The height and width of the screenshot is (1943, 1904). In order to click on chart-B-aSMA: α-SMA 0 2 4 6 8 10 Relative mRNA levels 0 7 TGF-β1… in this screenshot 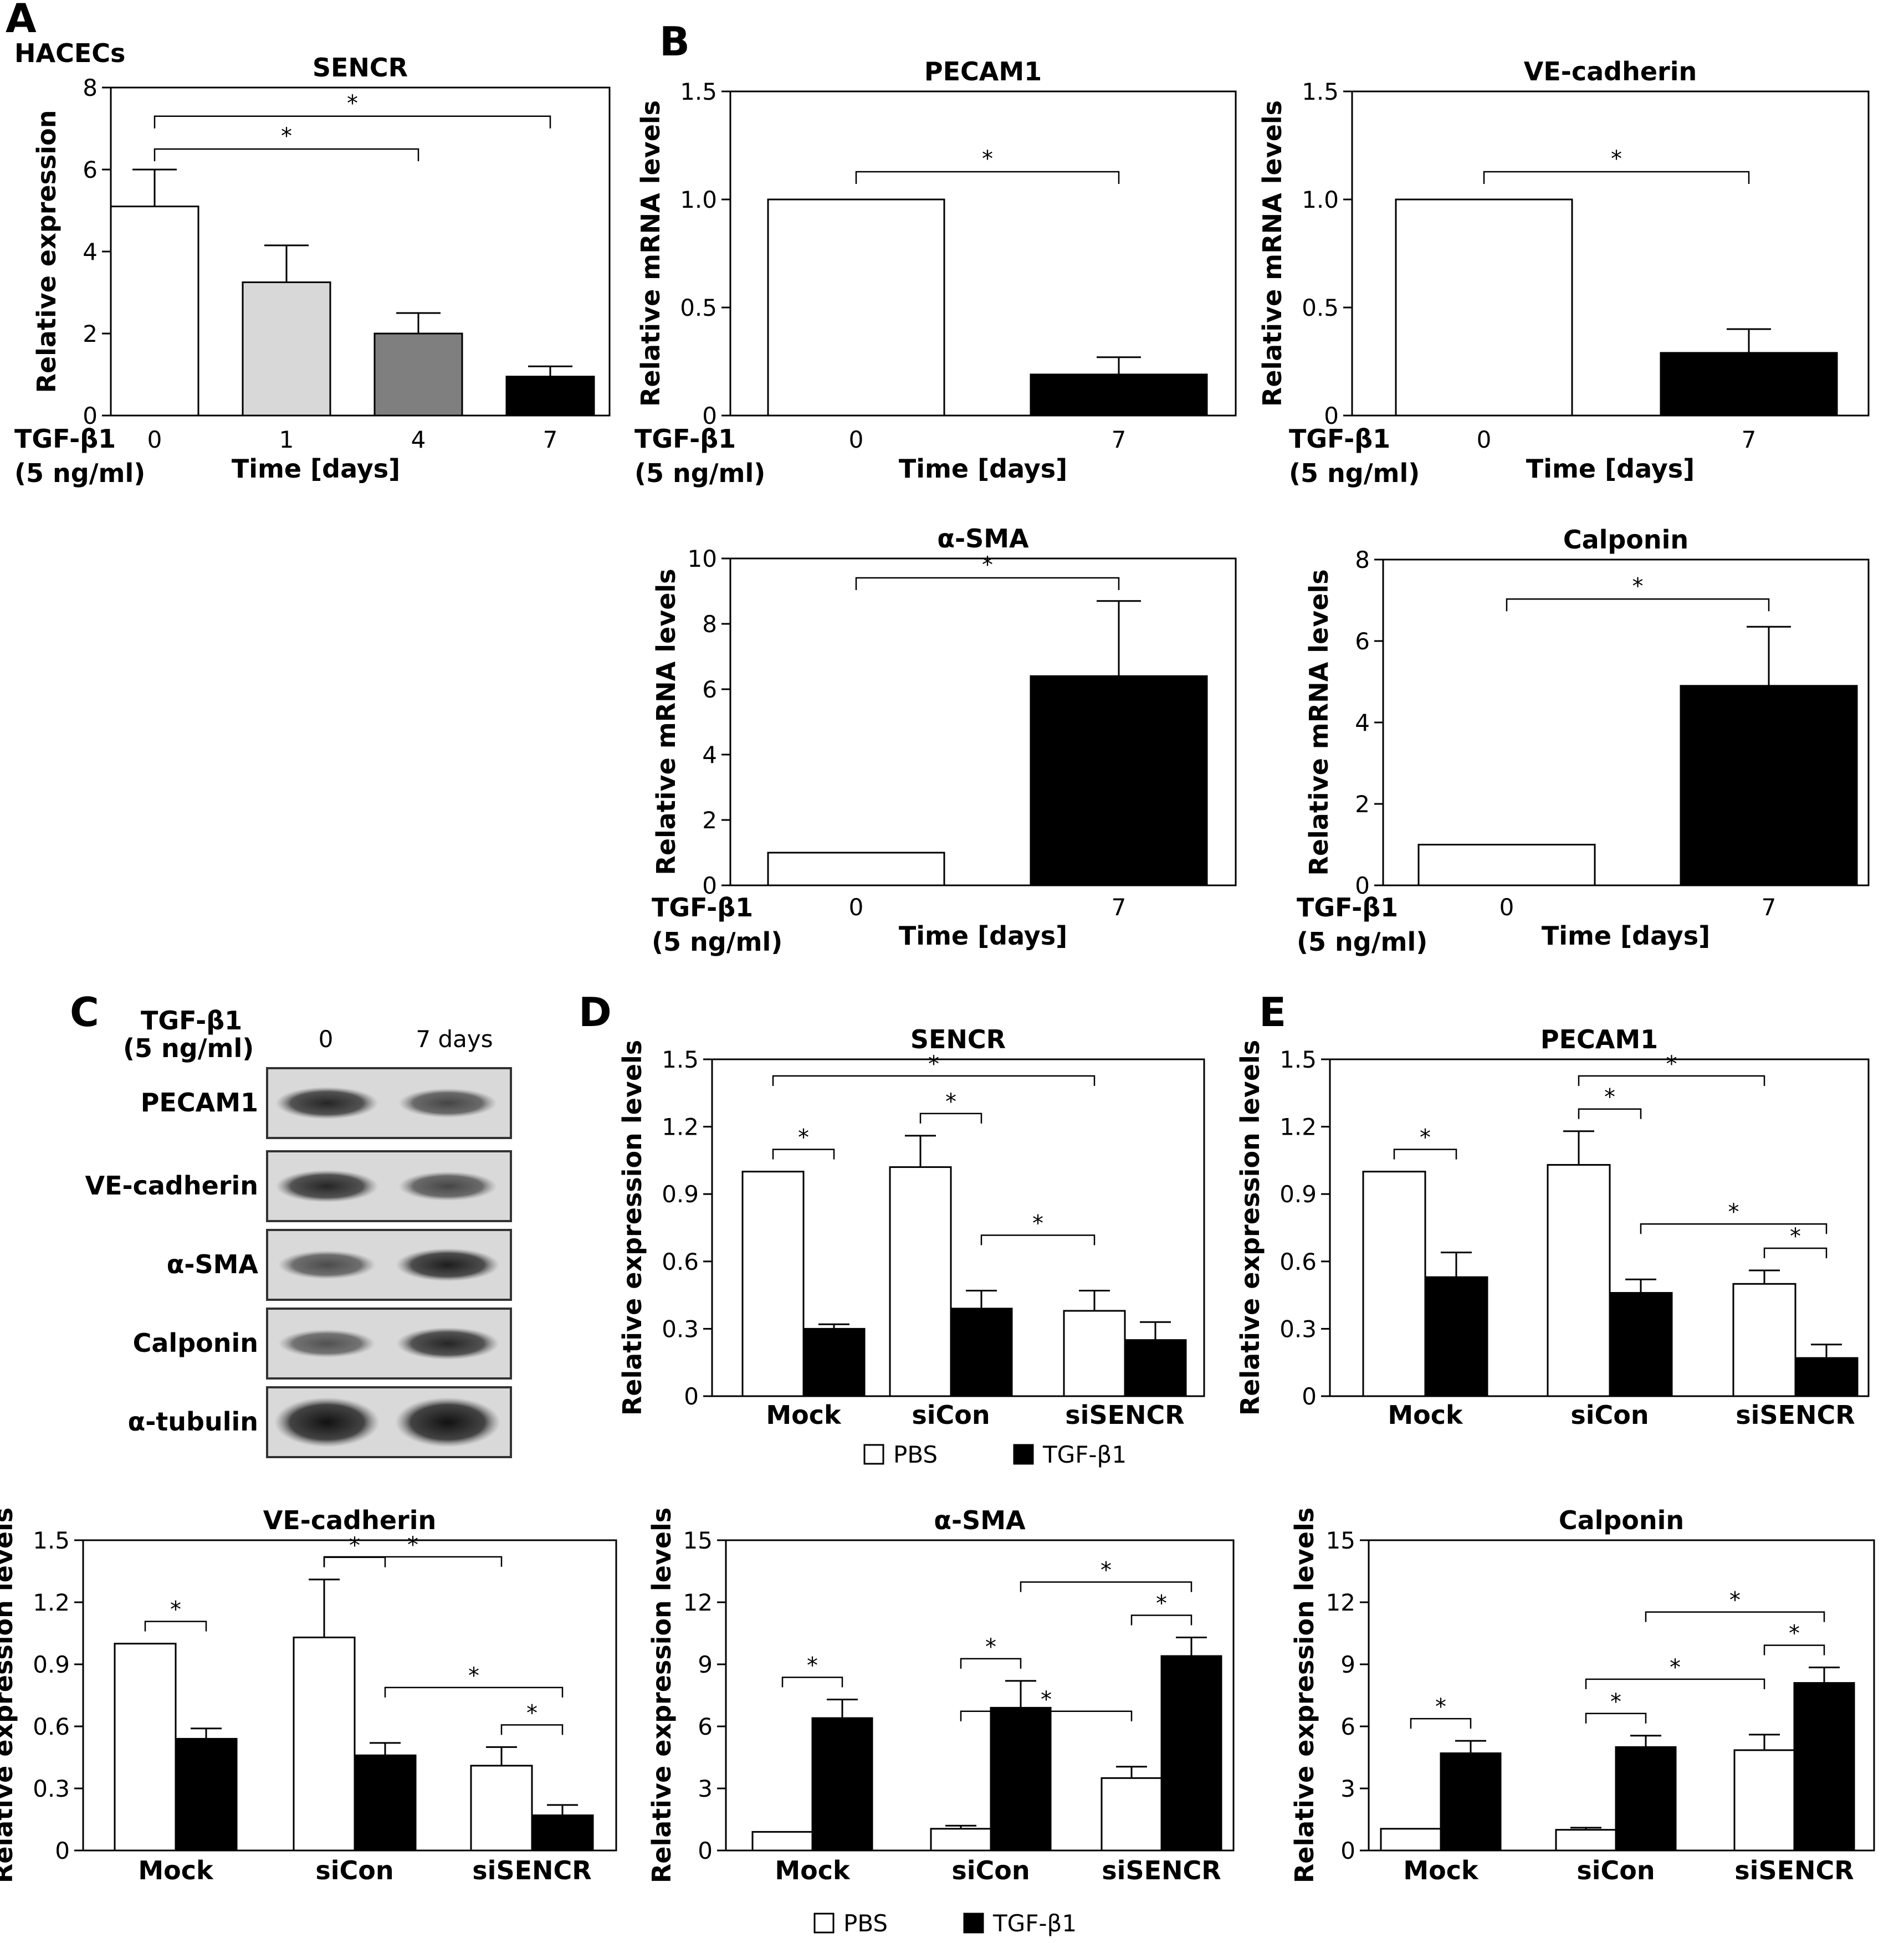, I will do `click(944, 741)`.